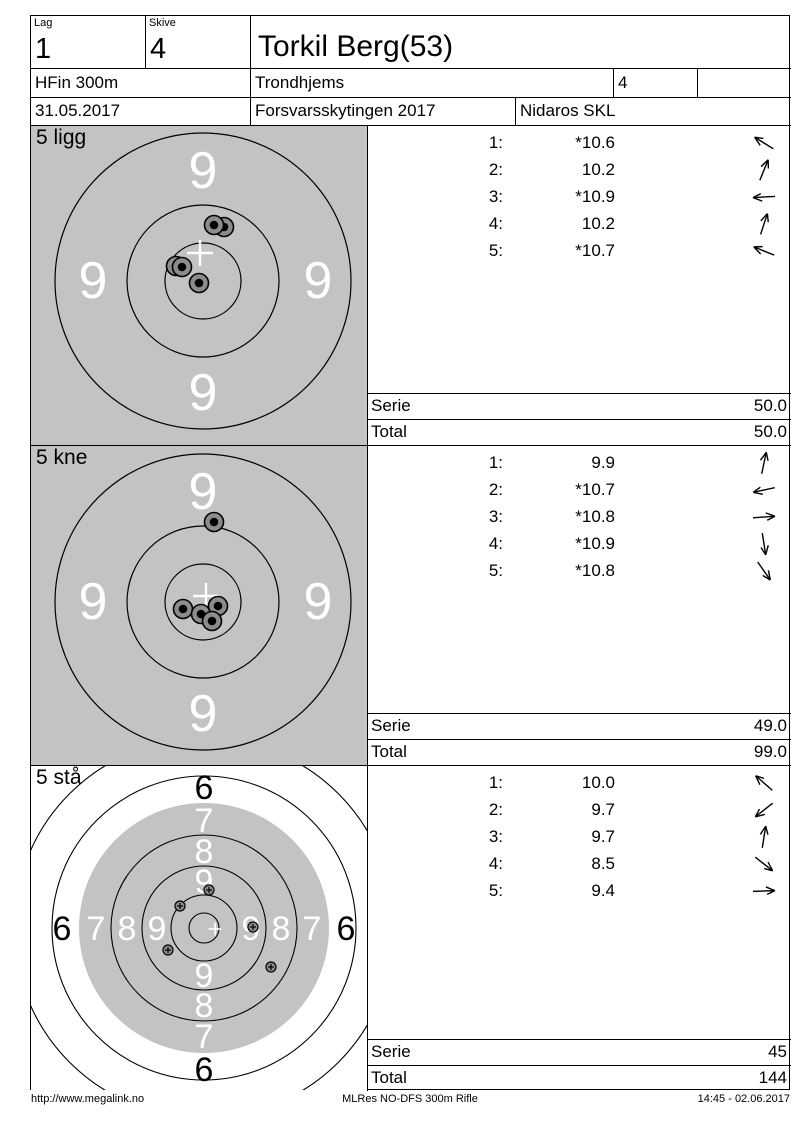 This screenshot has width=800, height=1130. Describe the element at coordinates (770, 431) in the screenshot. I see `total-value: 50.0` at that location.